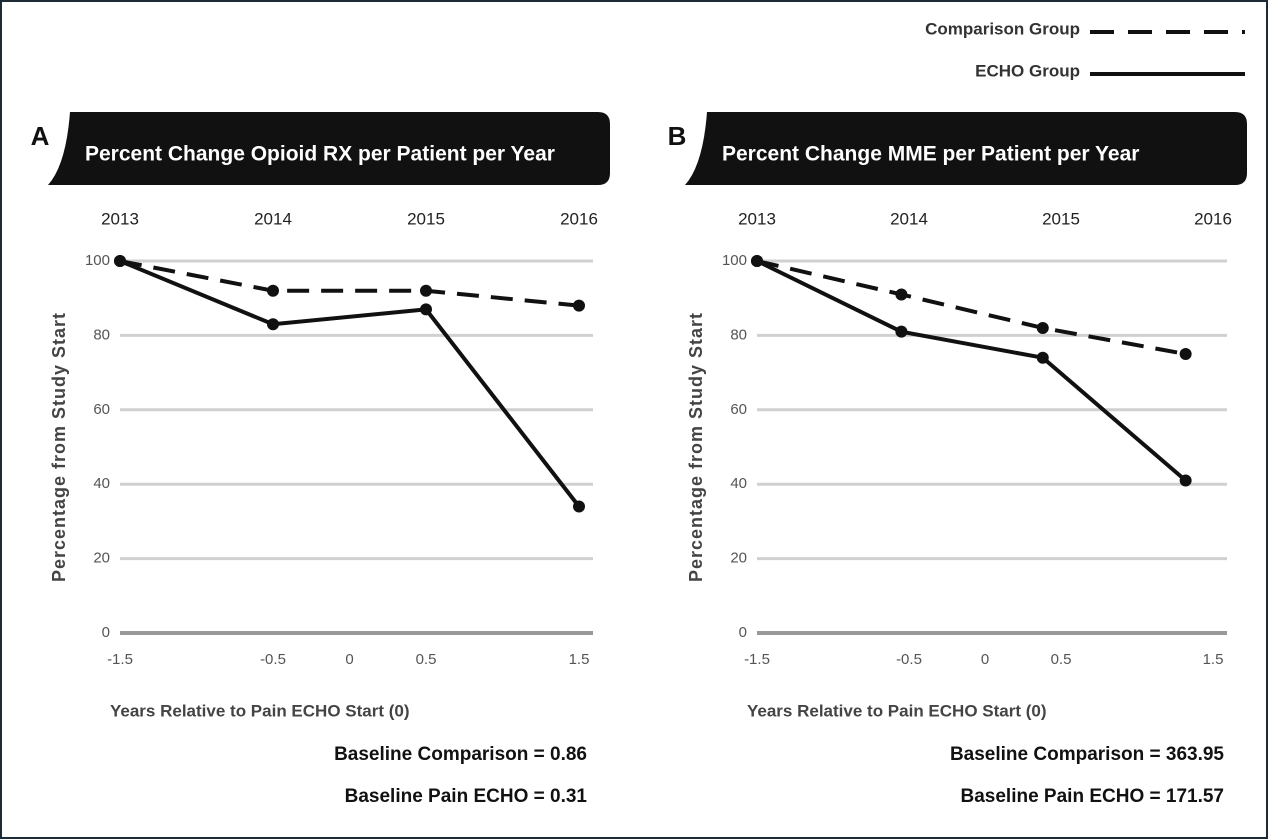  Describe the element at coordinates (677, 136) in the screenshot. I see `panel-letter: B` at that location.